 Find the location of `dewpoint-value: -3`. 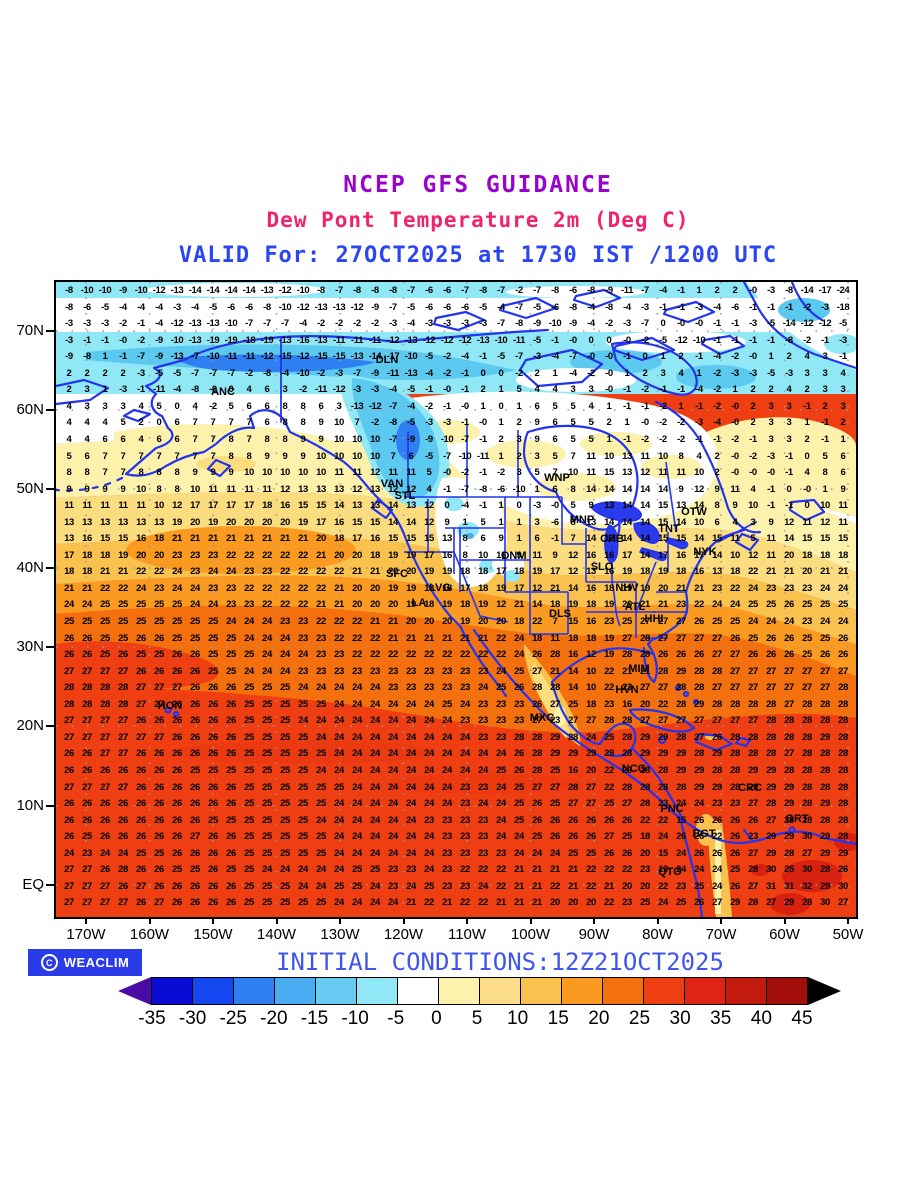

dewpoint-value: -3 is located at coordinates (645, 307).